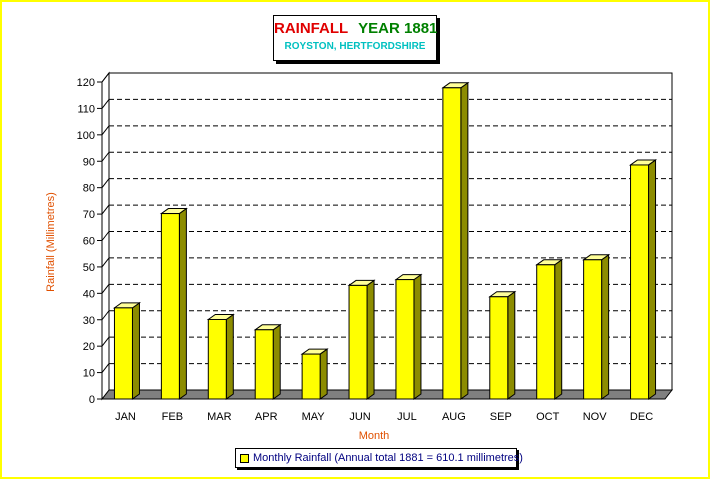 This screenshot has height=479, width=710. I want to click on x-tick-label: AUG, so click(454, 417).